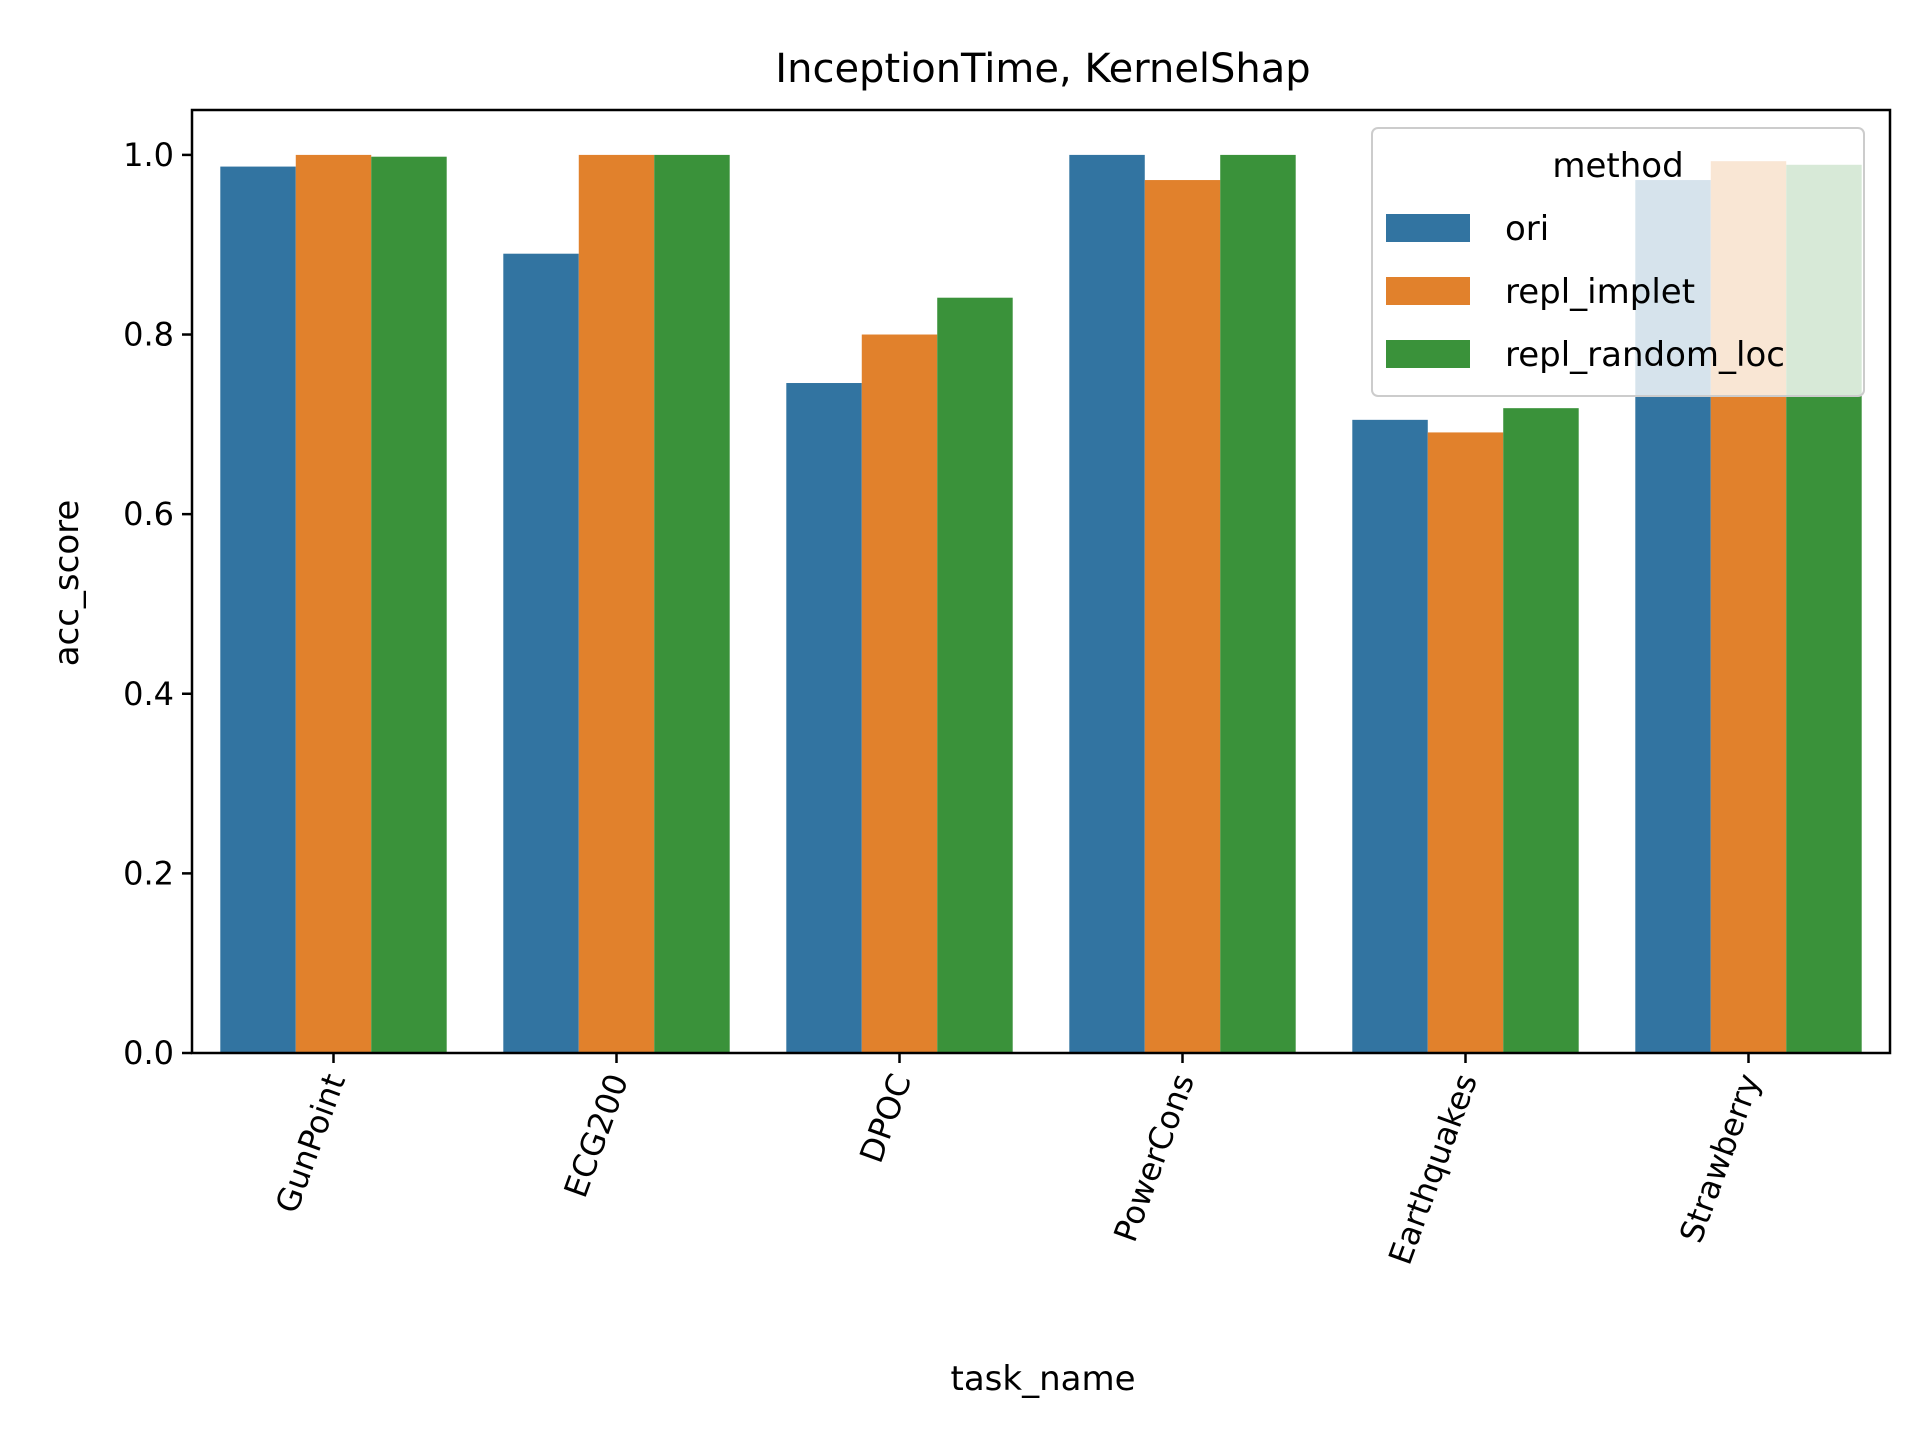  Describe the element at coordinates (1042, 69) in the screenshot. I see `chart-title: InceptionTime, KernelShap` at that location.